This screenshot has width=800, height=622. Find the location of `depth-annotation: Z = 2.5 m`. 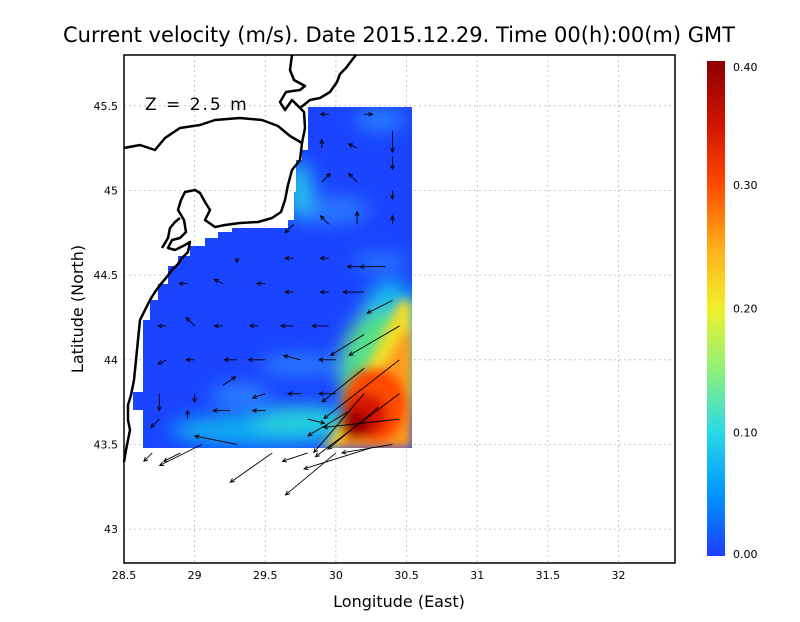

depth-annotation: Z = 2.5 m is located at coordinates (197, 105).